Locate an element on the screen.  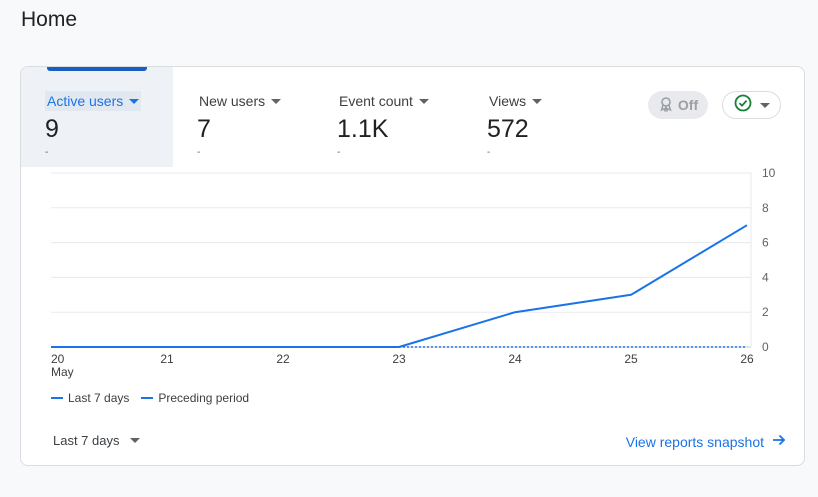
legend-dashed-line-swatch is located at coordinates (147, 398).